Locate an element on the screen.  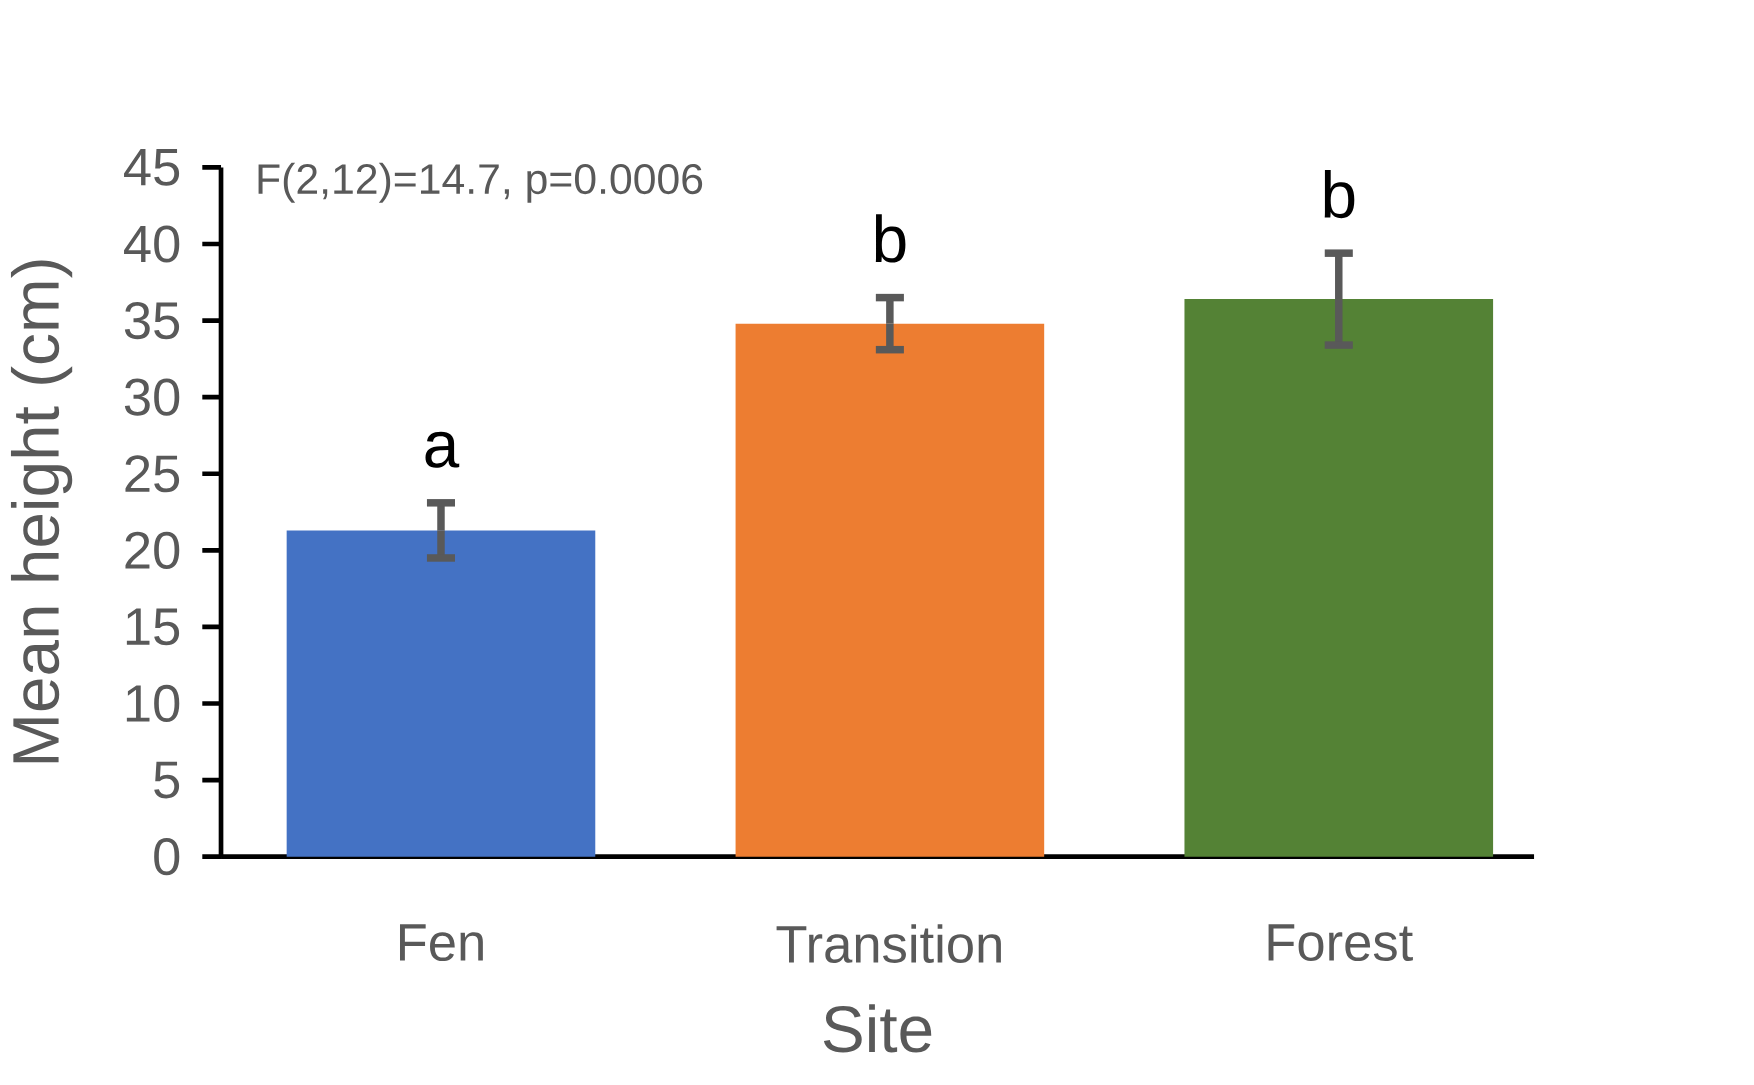
x-tick-label: Fen is located at coordinates (441, 943).